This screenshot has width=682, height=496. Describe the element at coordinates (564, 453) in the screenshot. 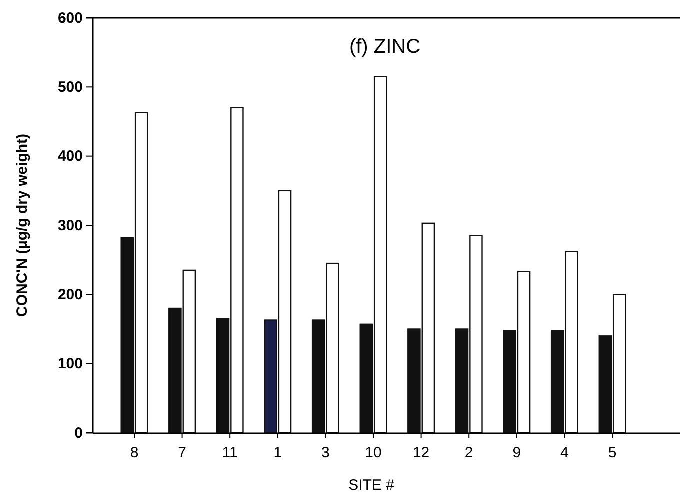

I see `x-tick-label: 4` at that location.